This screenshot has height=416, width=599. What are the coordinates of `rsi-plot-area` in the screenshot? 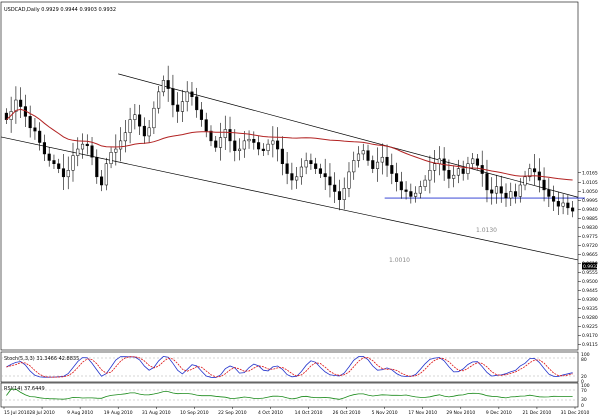 It's located at (289, 394).